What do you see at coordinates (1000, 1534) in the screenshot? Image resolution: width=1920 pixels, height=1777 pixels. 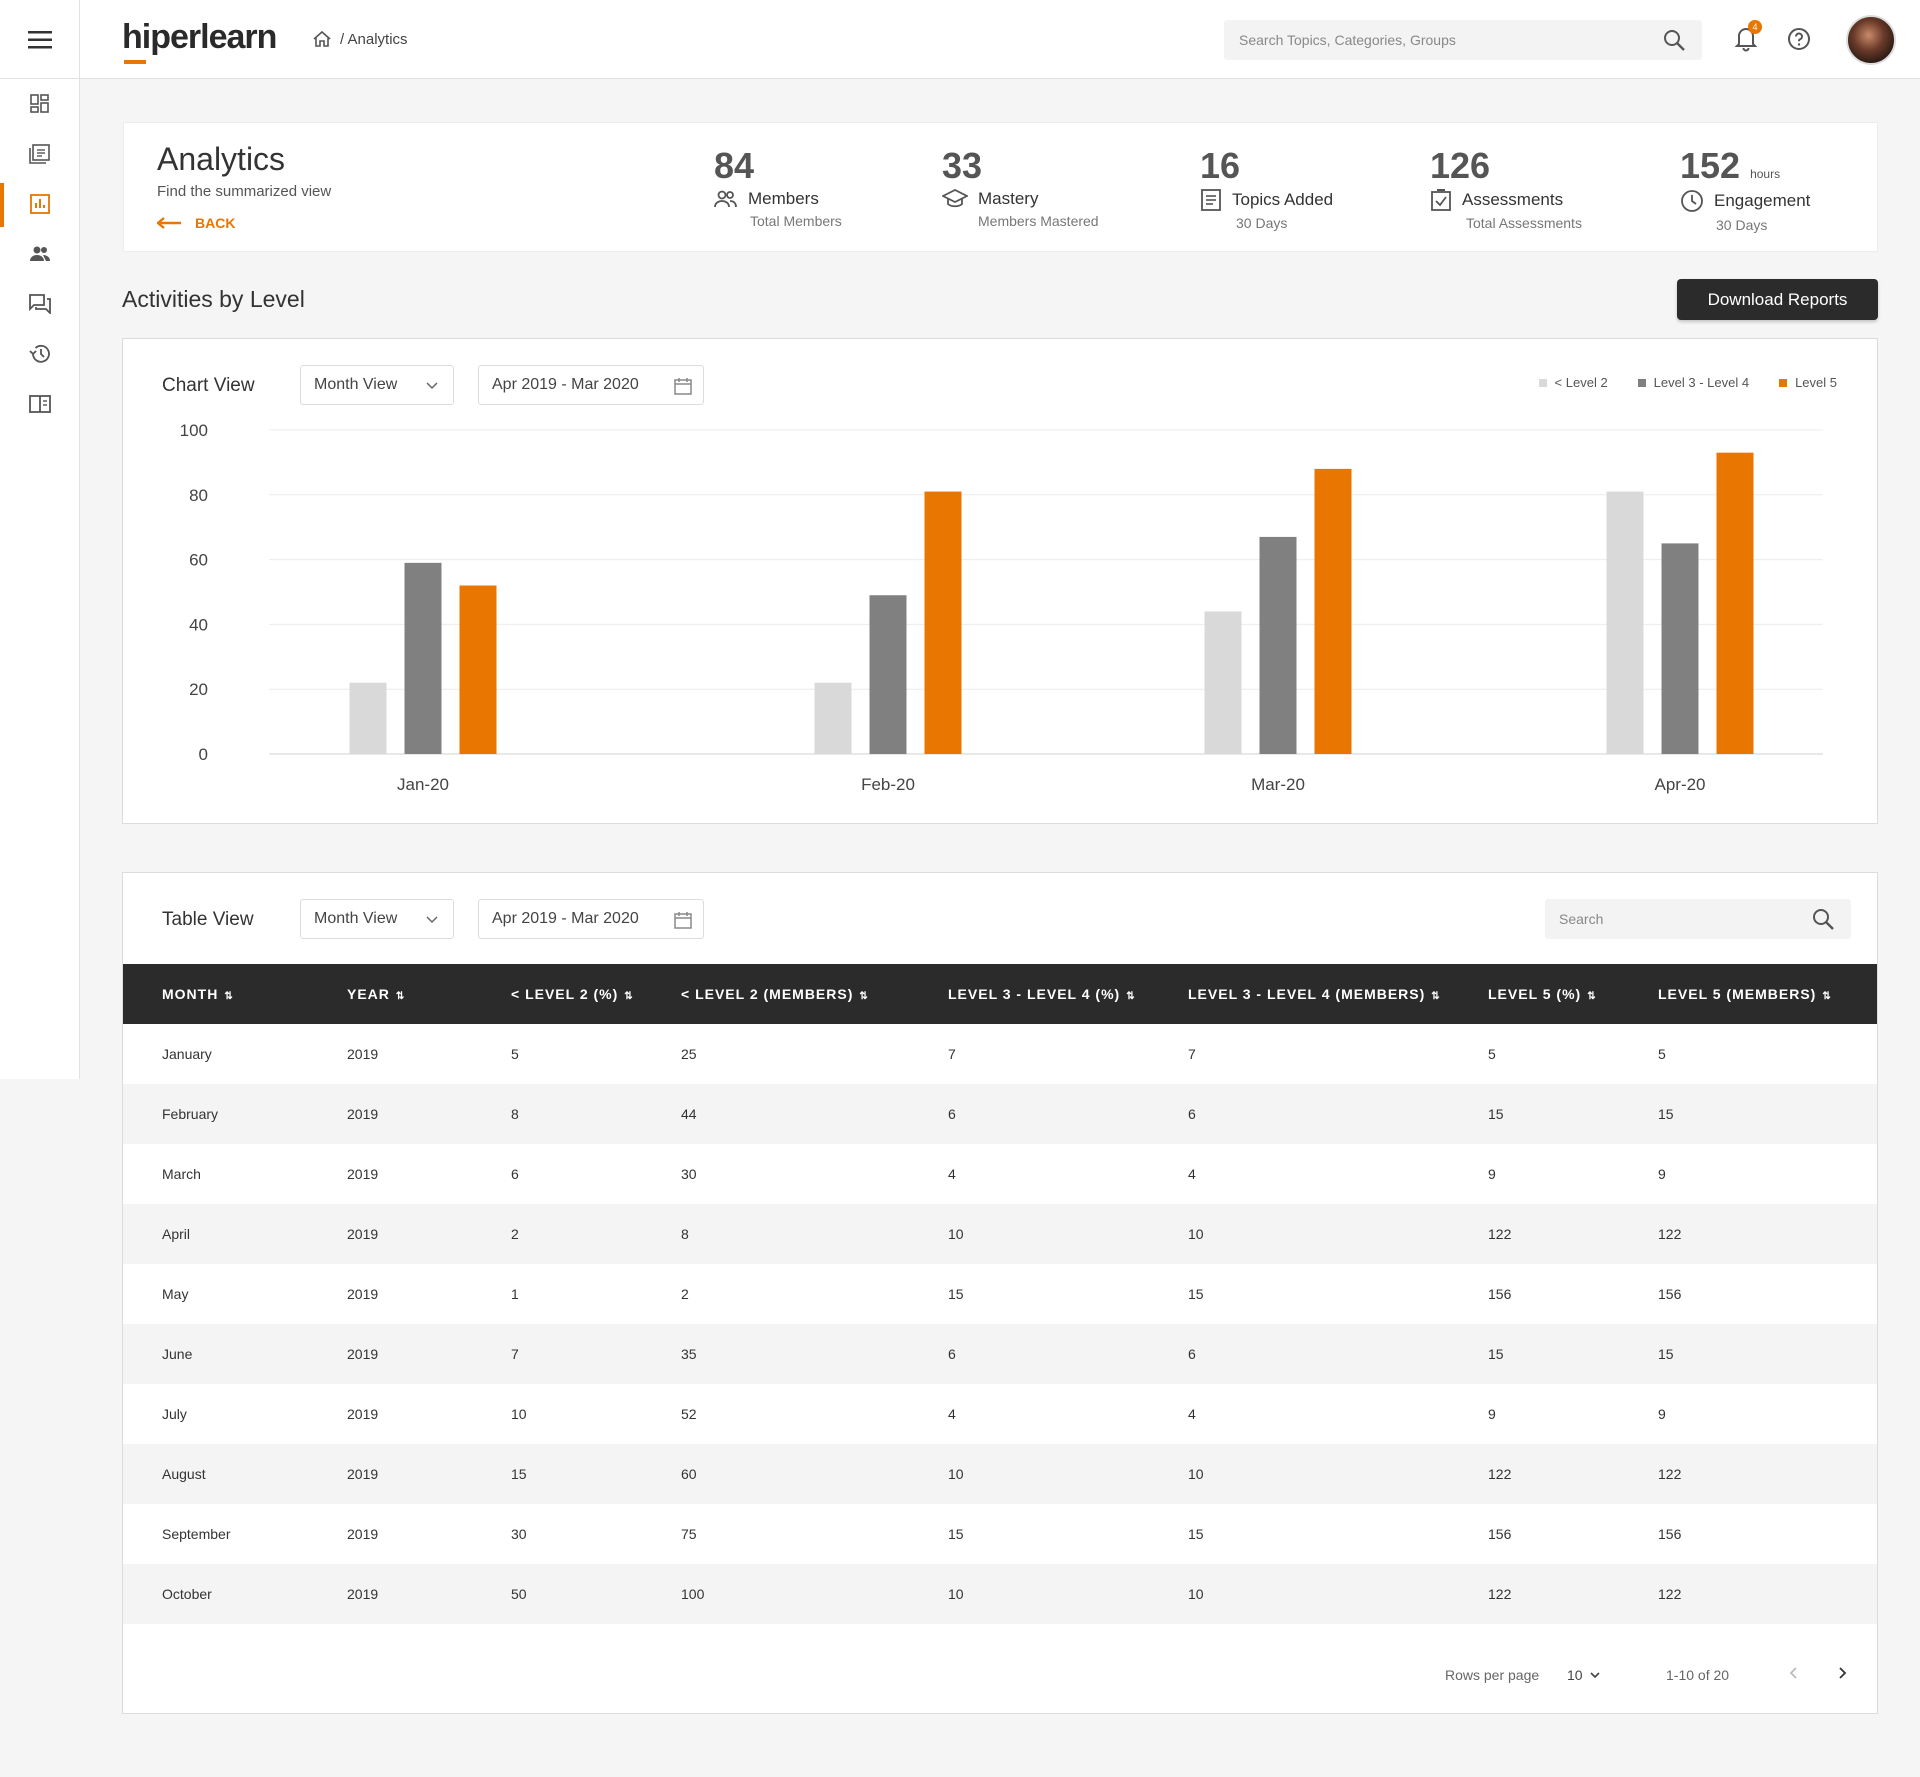 I see `table-row: September 2019 30 75 15 15 156 156` at bounding box center [1000, 1534].